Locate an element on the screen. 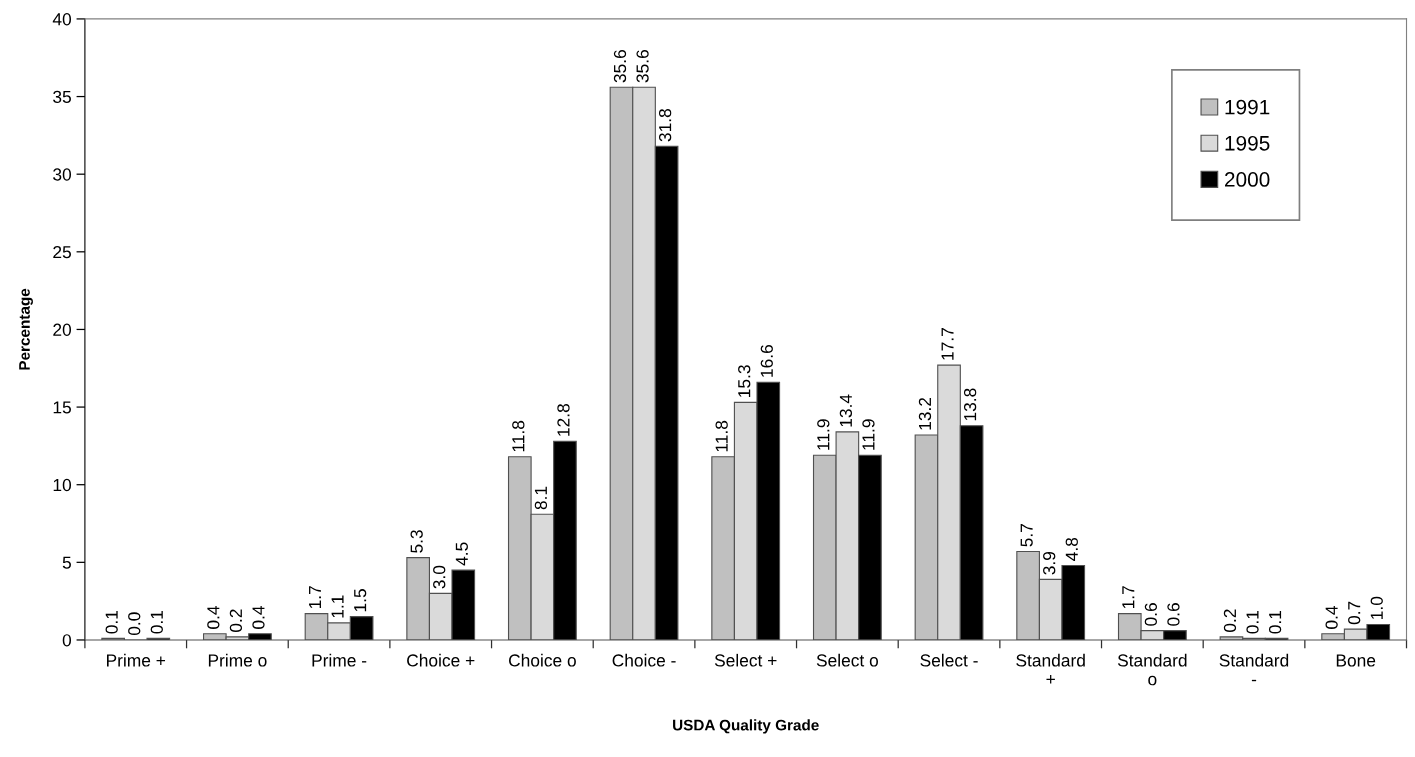  x-tick-label: Select + is located at coordinates (745, 660).